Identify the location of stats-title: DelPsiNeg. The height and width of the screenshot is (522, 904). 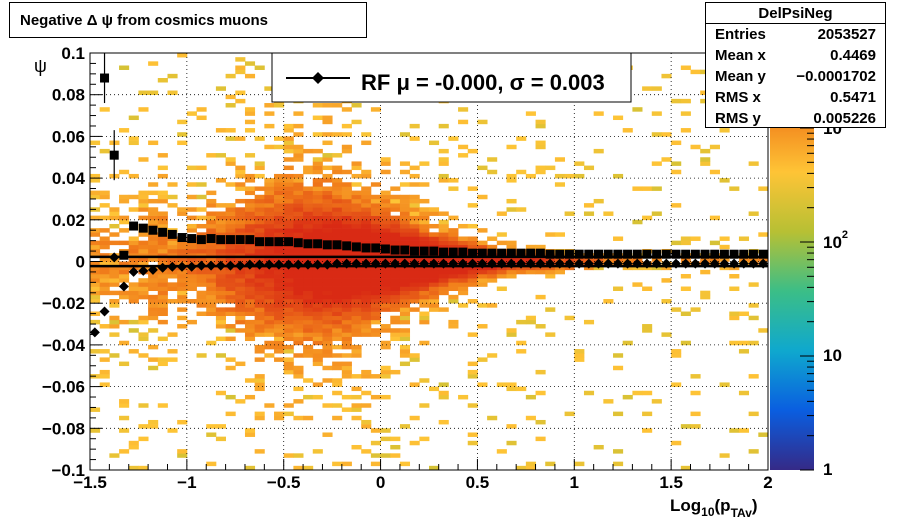
(795, 13).